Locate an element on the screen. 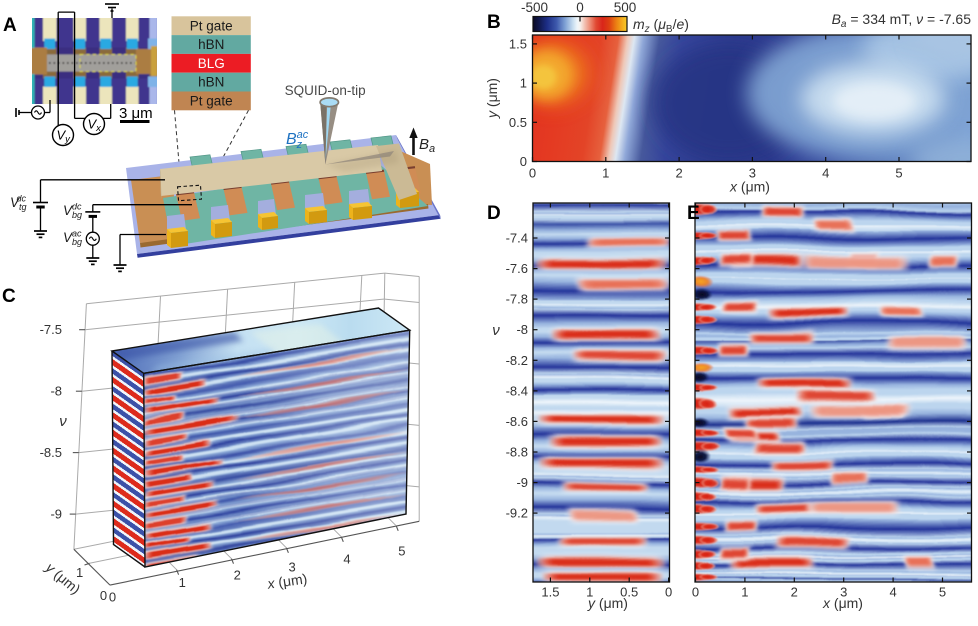 This screenshot has width=978, height=626. svg-text: -8.2 is located at coordinates (517, 360).